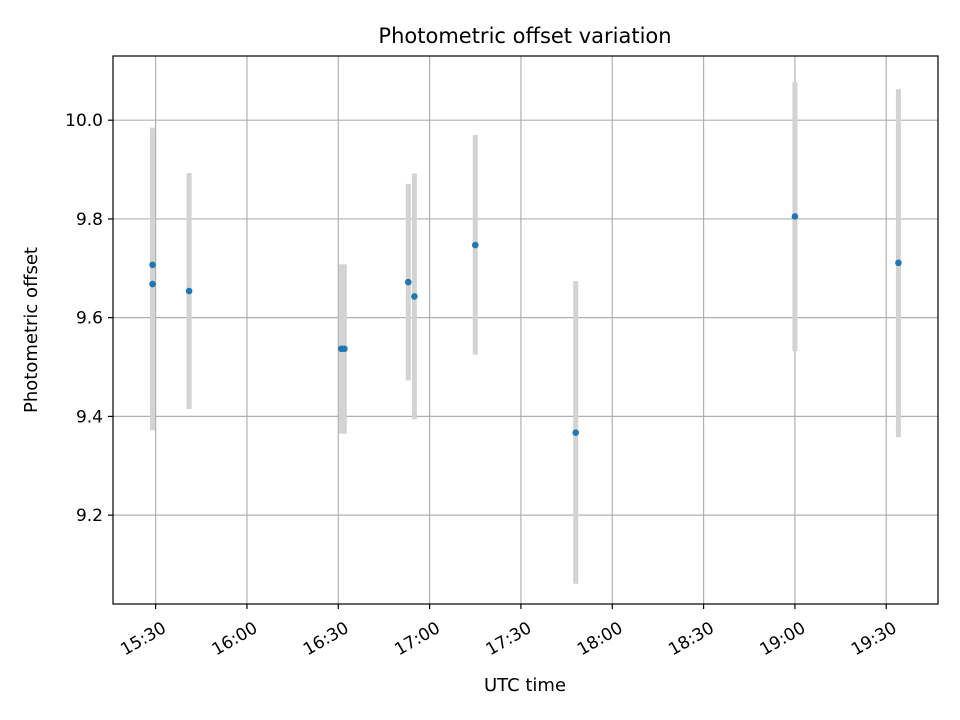  I want to click on y-tick-label: 10.0, so click(84, 121).